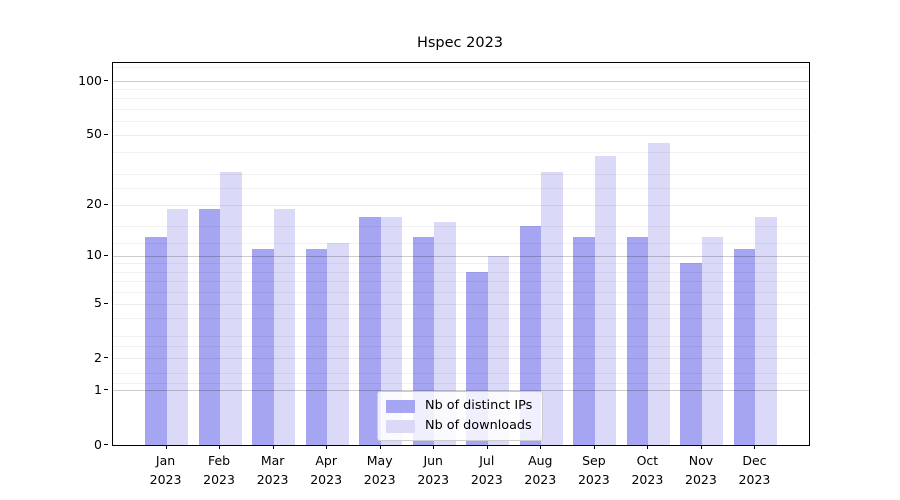 Image resolution: width=900 pixels, height=500 pixels. What do you see at coordinates (370, 331) in the screenshot?
I see `bar-may-distinct-ips` at bounding box center [370, 331].